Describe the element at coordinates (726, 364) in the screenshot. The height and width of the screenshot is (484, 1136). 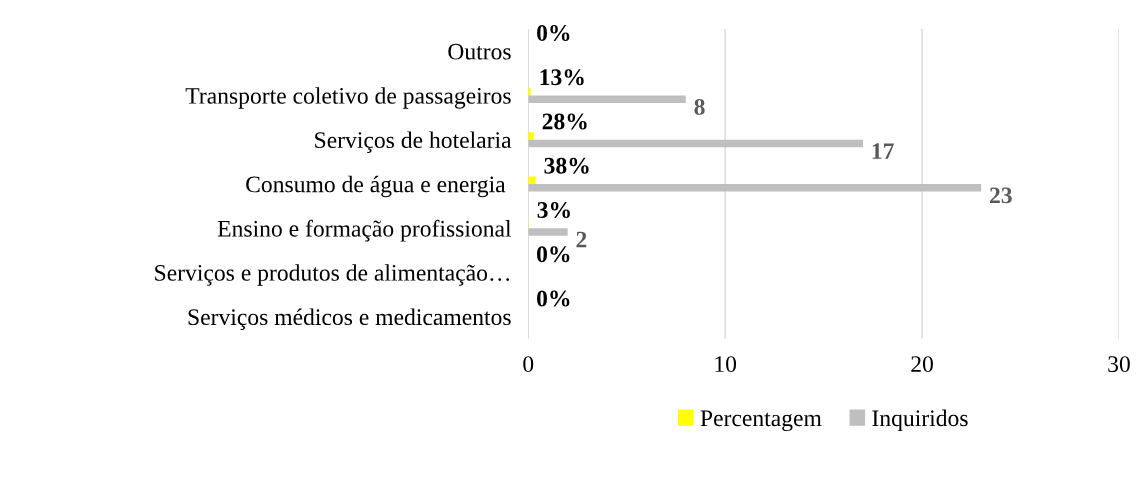
I see `x-tick-label: 10` at that location.